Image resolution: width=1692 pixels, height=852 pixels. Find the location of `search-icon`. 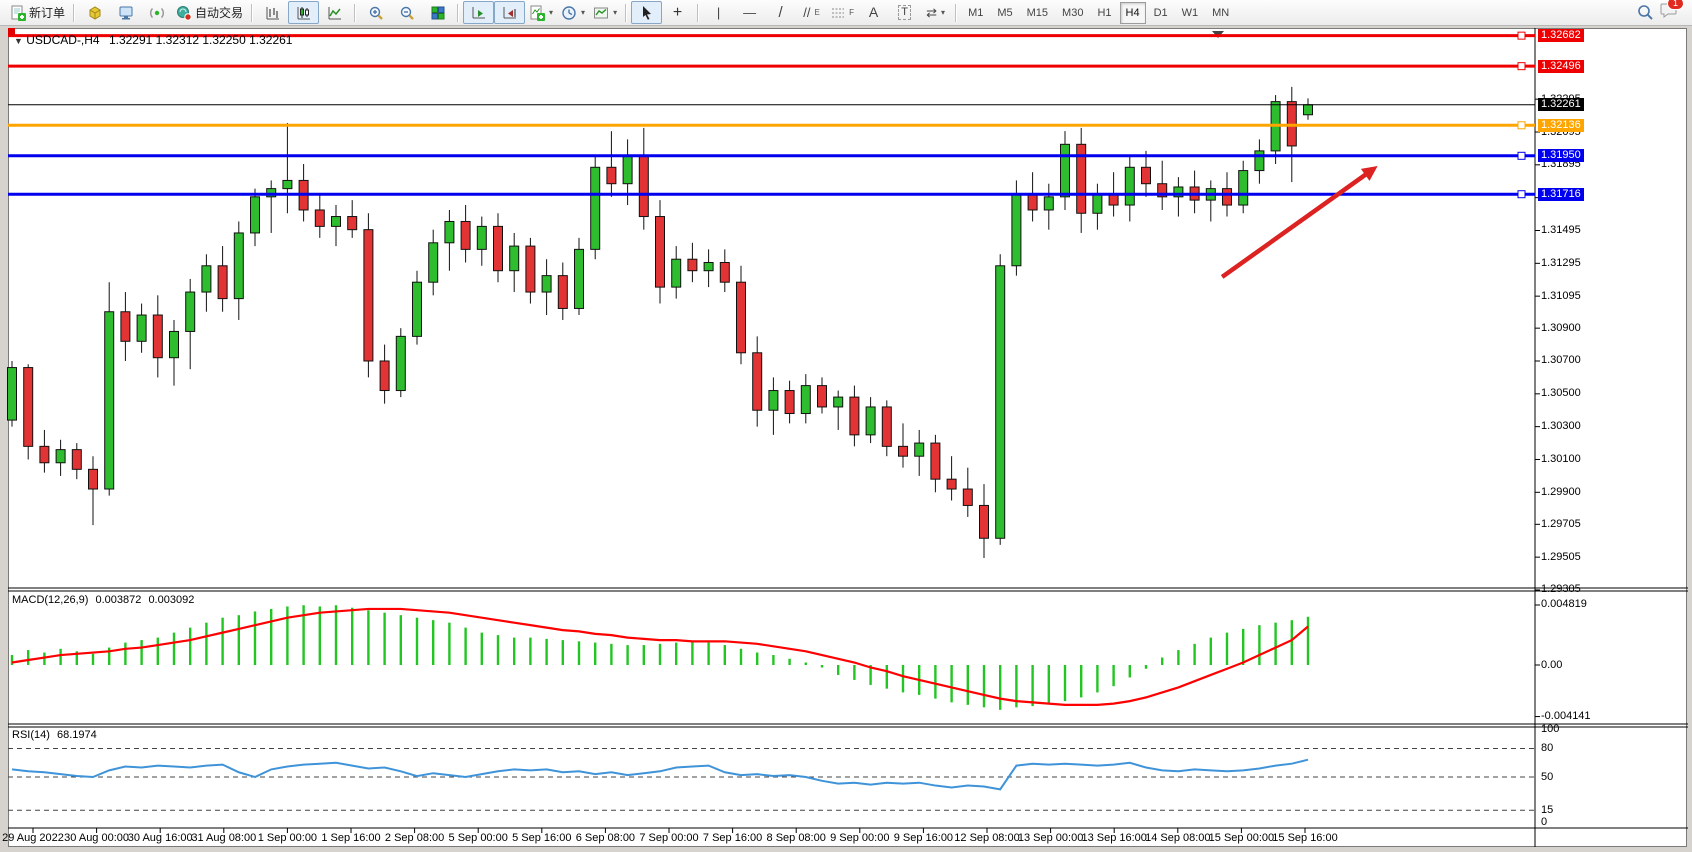

search-icon is located at coordinates (1645, 12).